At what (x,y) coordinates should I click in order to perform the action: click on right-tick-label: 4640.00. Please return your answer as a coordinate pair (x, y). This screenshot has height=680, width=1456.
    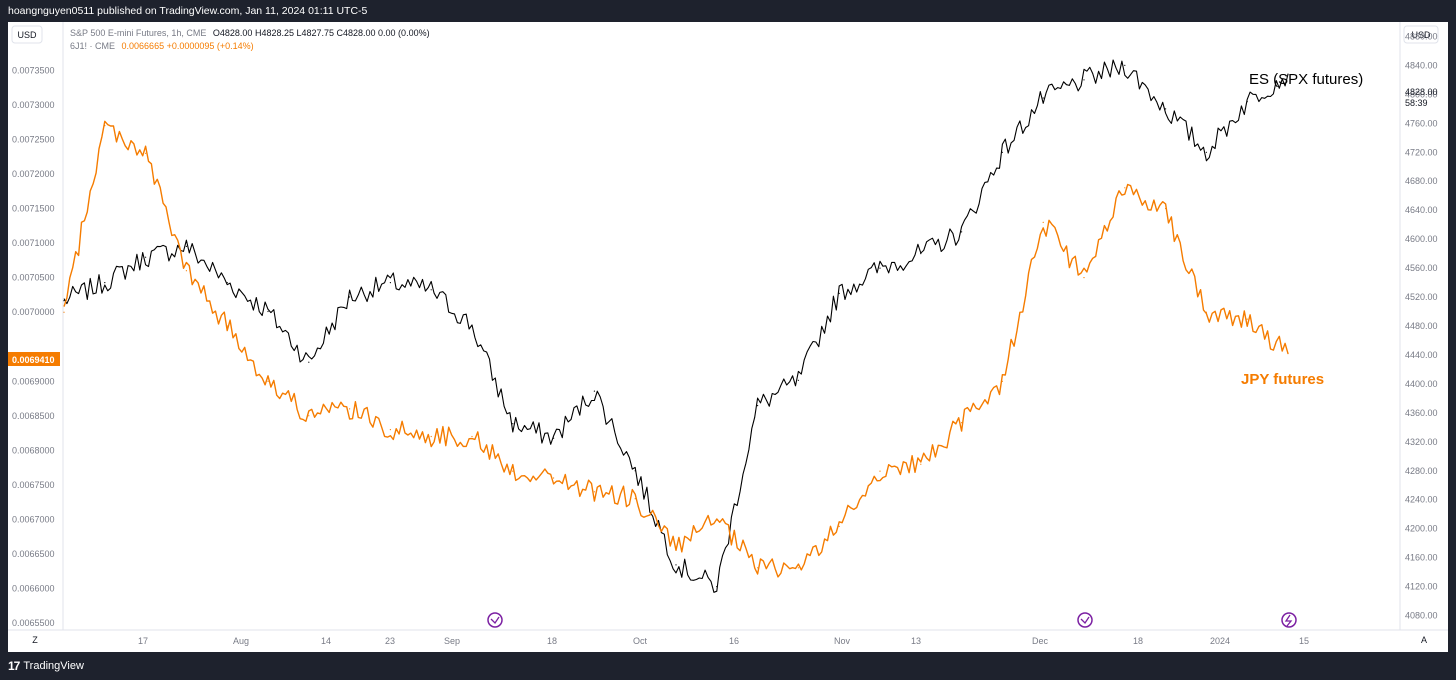
    Looking at the image, I should click on (1421, 210).